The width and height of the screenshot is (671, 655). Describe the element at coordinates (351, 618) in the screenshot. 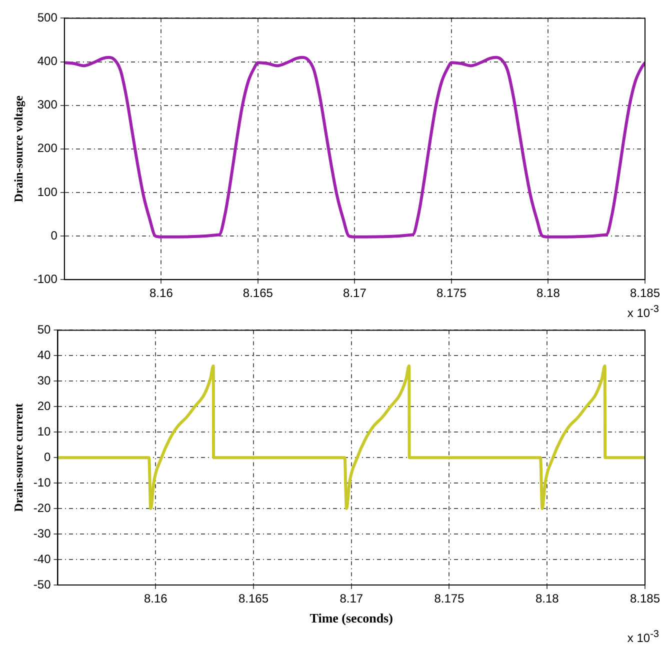

I see `x-axis-title: Time (seconds)` at that location.